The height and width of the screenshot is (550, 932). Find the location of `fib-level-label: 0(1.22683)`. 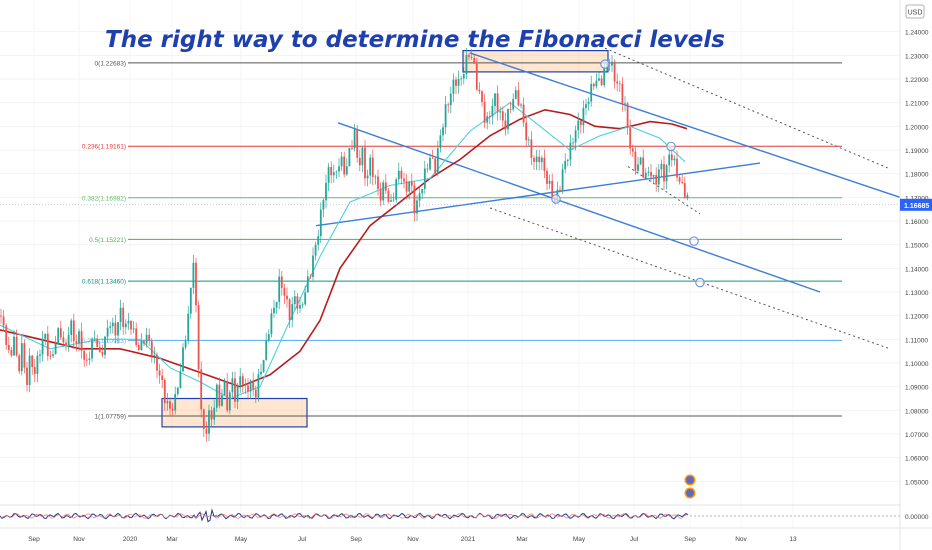

fib-level-label: 0(1.22683) is located at coordinates (110, 63).